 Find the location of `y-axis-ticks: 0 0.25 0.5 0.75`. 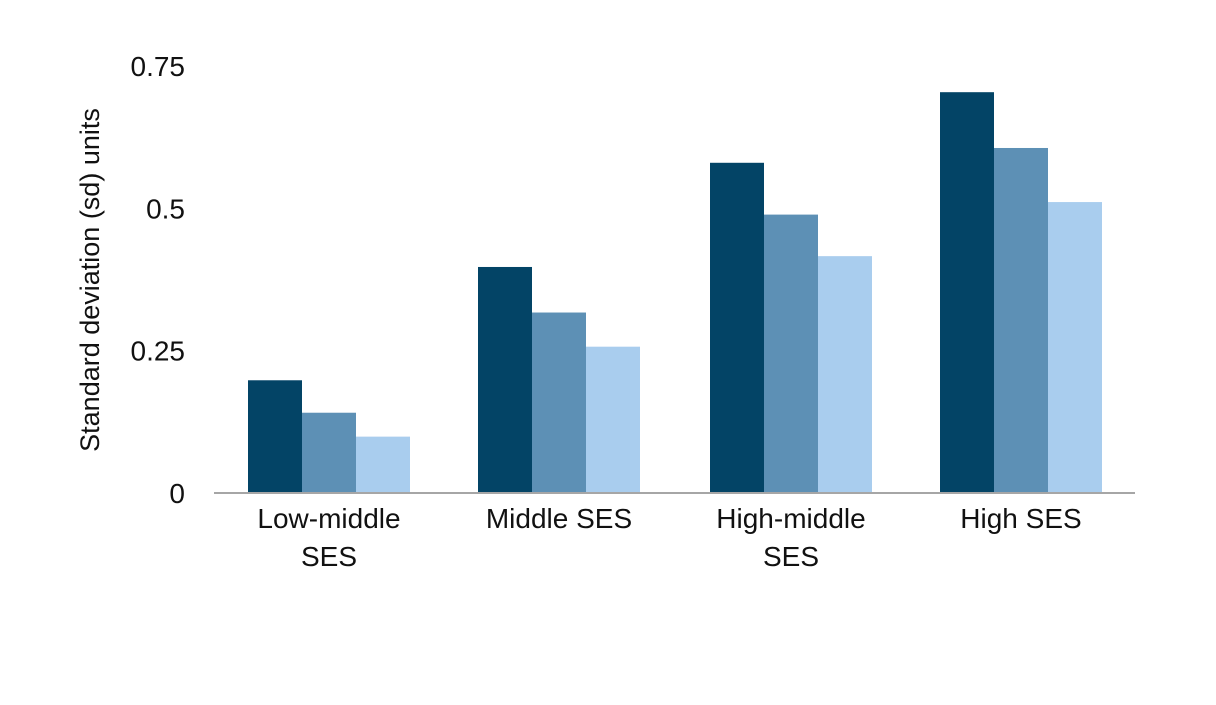

y-axis-ticks: 0 0.25 0.5 0.75 is located at coordinates (158, 280).